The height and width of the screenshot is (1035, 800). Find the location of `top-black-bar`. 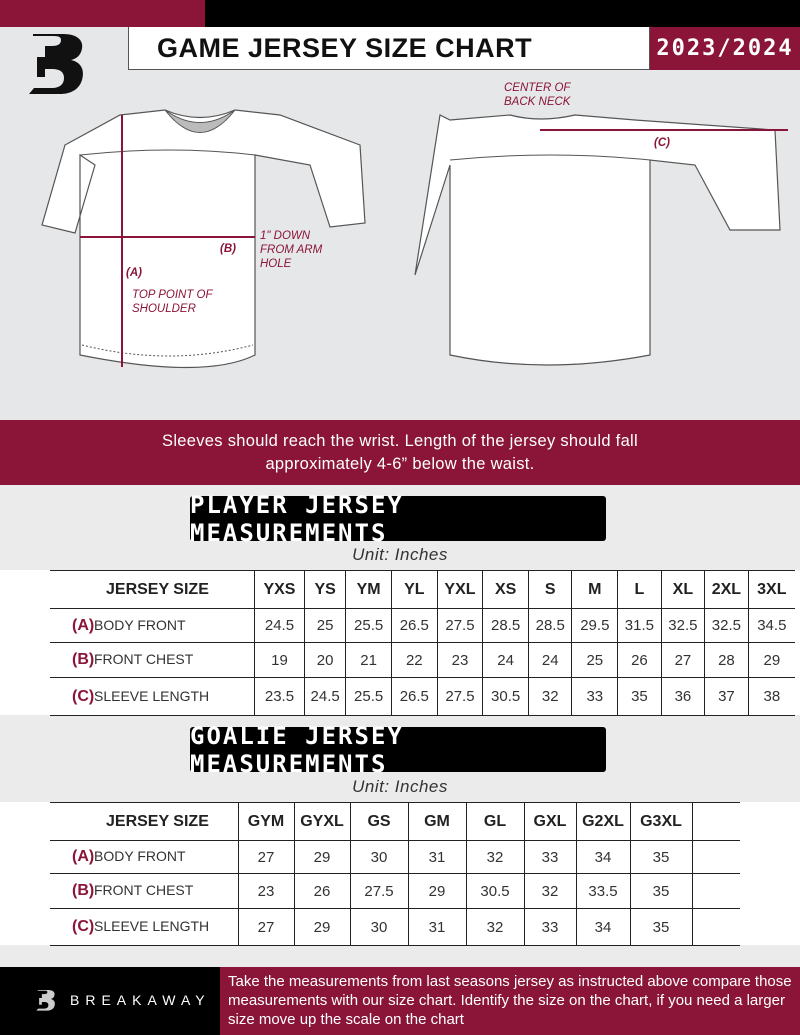

top-black-bar is located at coordinates (502, 13).